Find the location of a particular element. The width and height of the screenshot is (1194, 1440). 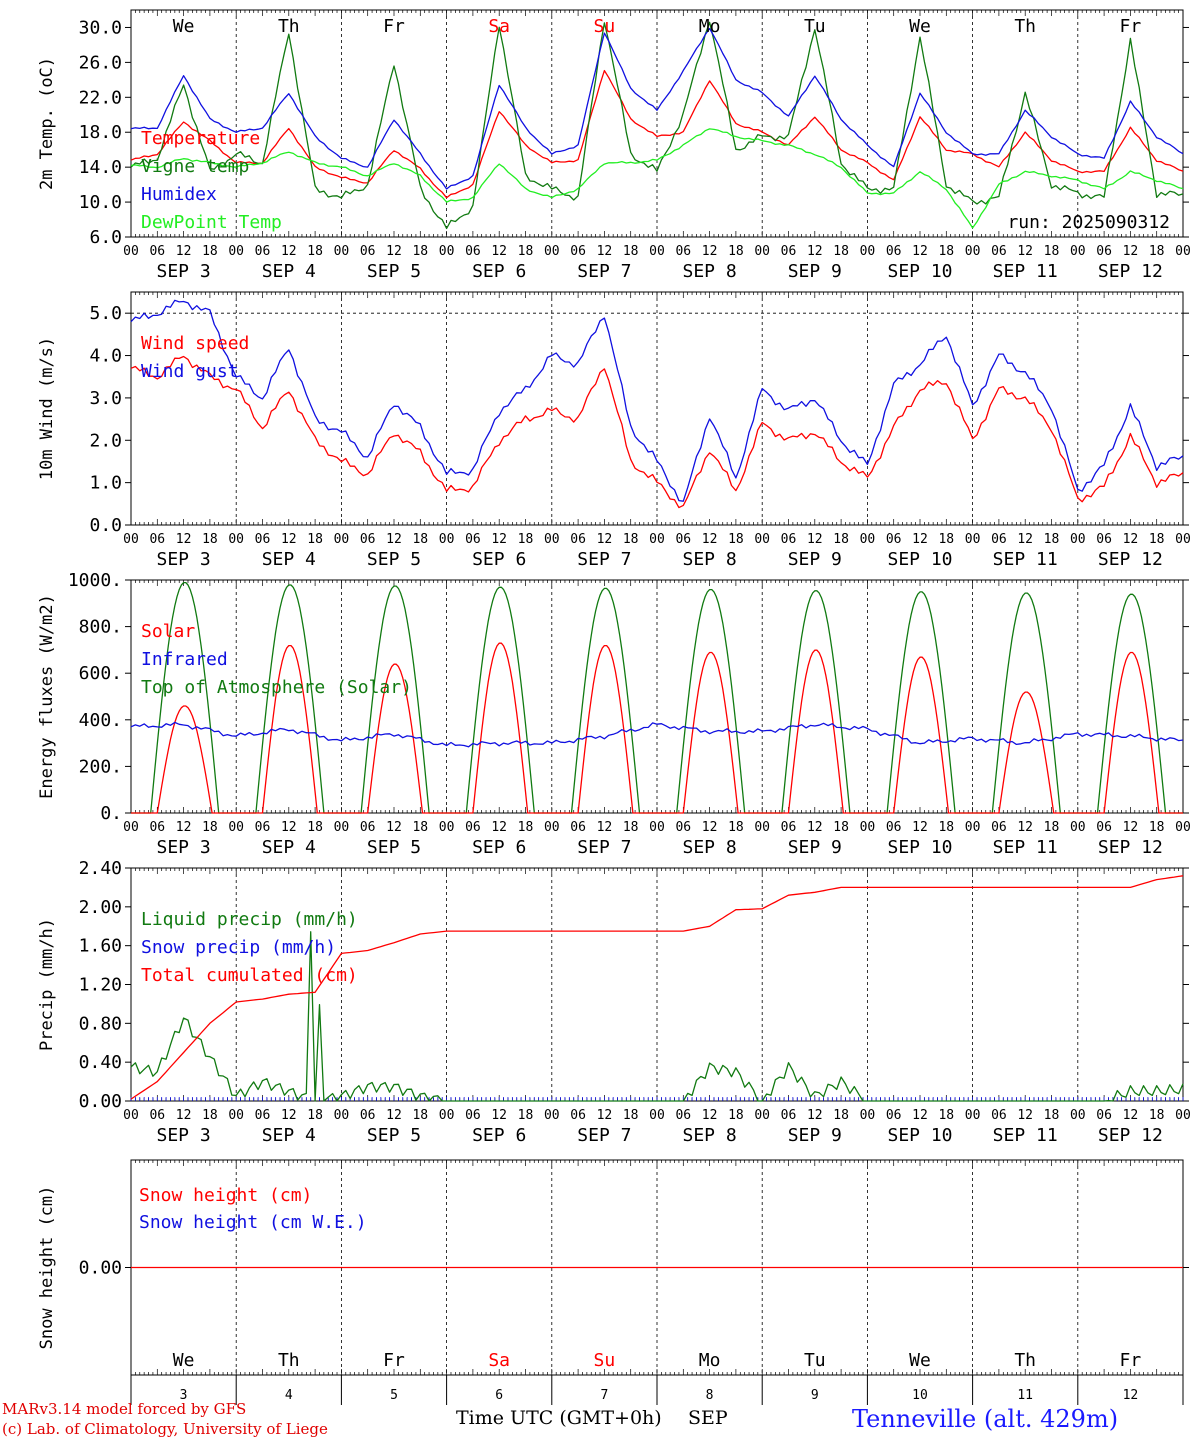

y-tick-label: 10.0 is located at coordinates (100, 202).